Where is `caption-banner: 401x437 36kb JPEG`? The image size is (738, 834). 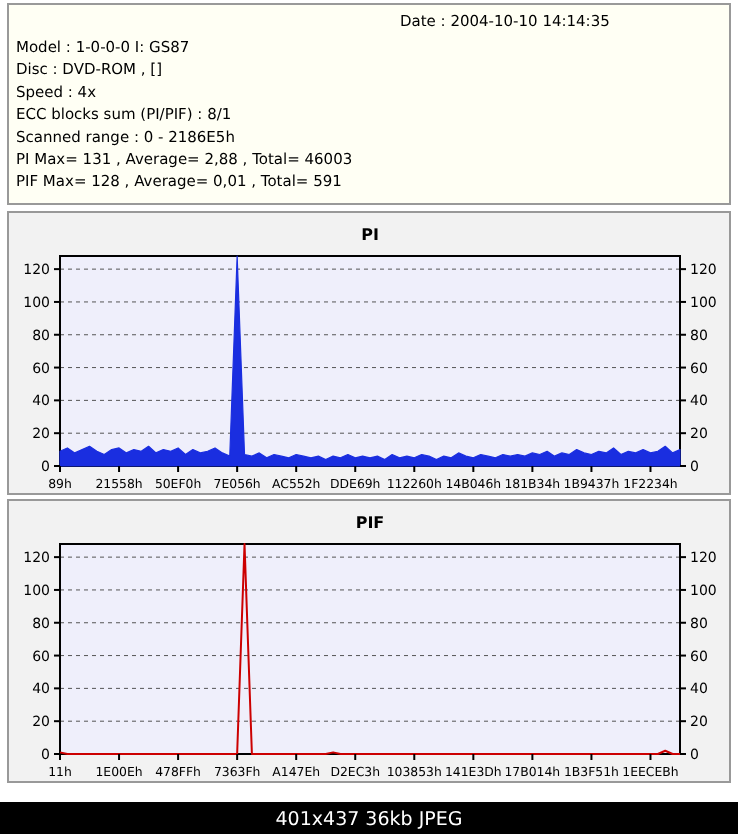
caption-banner: 401x437 36kb JPEG is located at coordinates (369, 818).